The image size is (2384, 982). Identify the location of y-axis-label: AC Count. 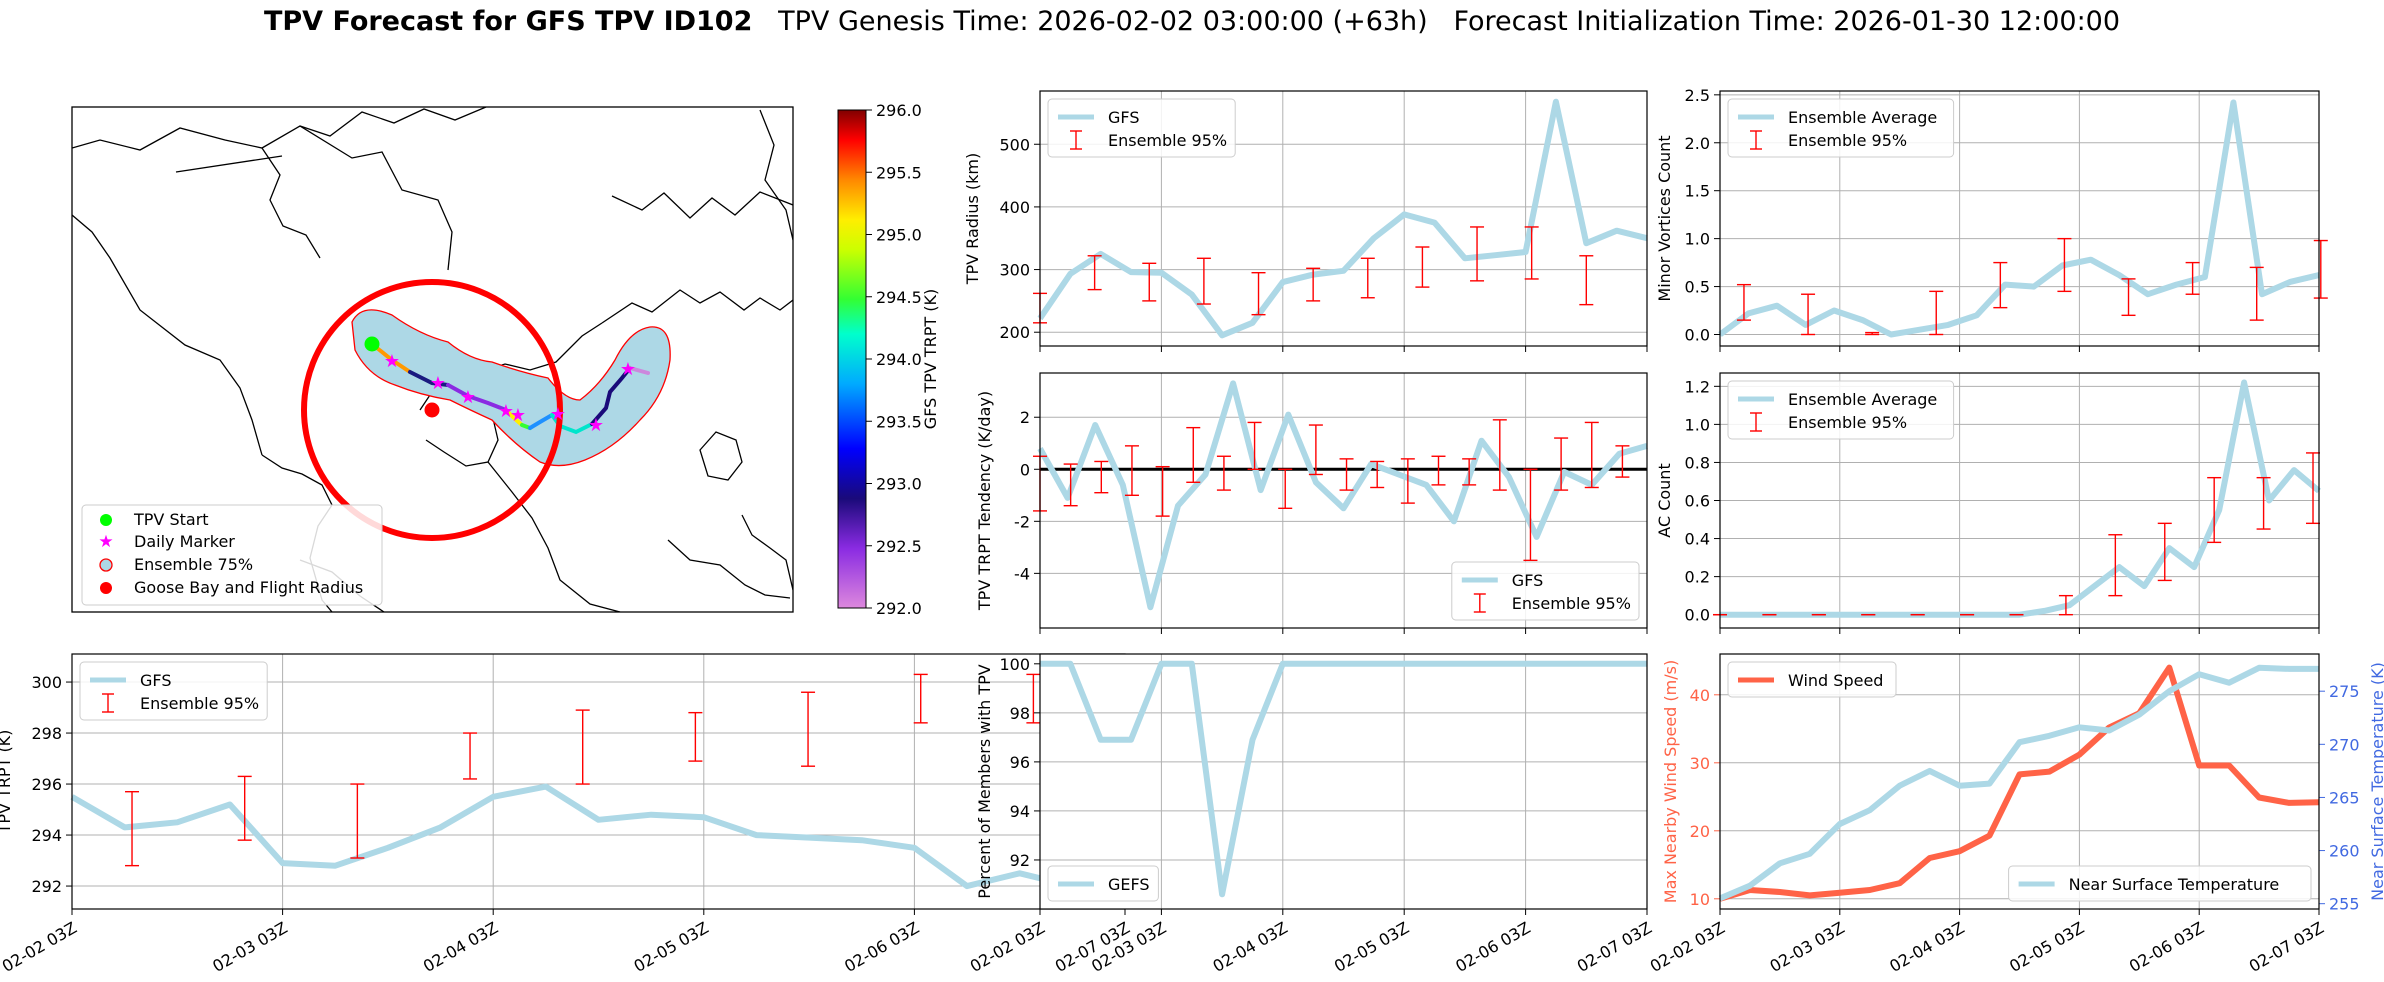
(1664, 500).